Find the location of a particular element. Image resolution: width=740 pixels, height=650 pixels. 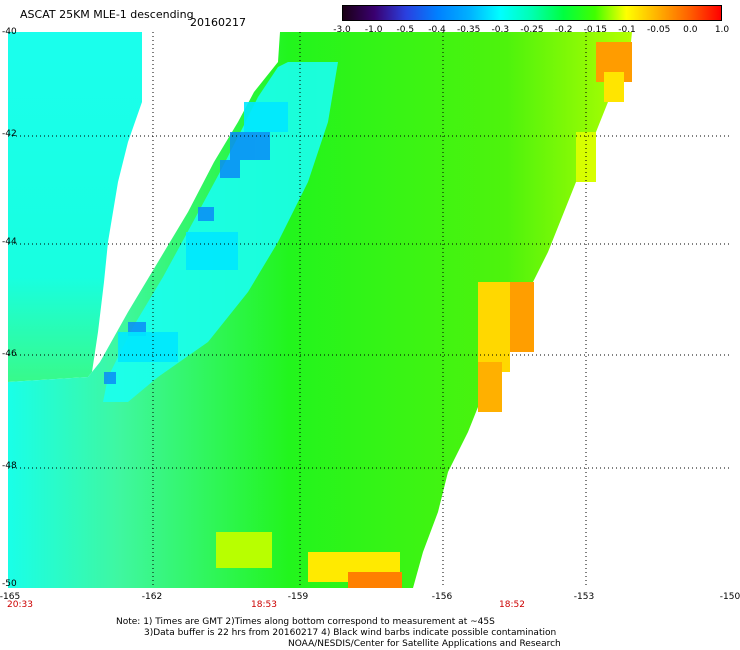

latitude-label: -50 is located at coordinates (9, 584).